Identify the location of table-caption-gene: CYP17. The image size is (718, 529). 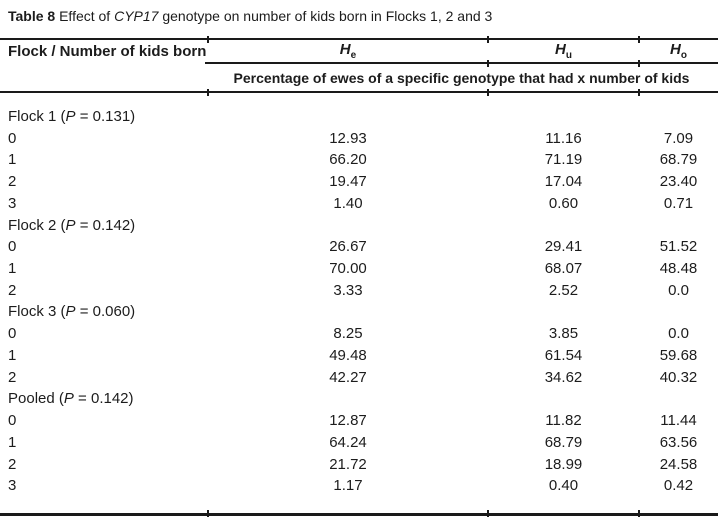
(136, 16).